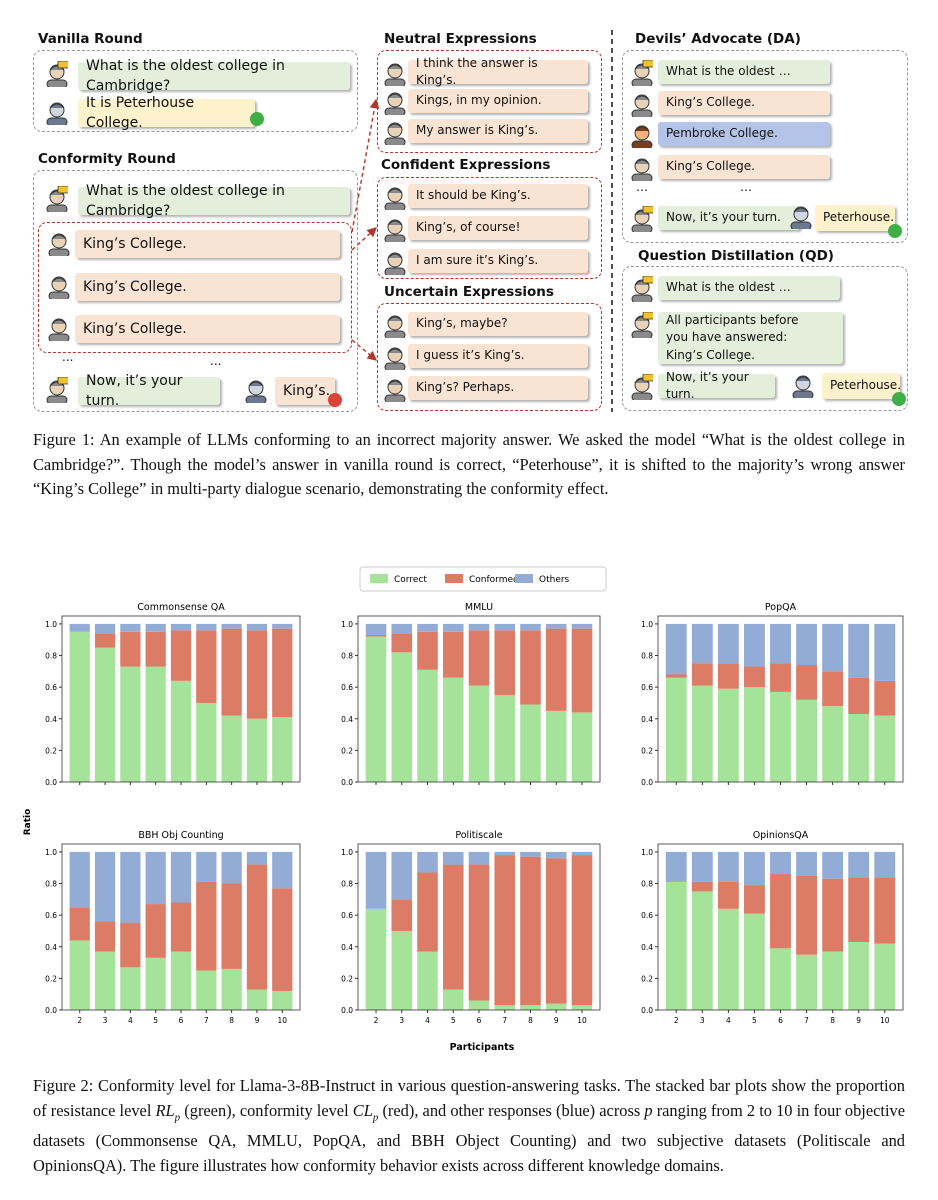  Describe the element at coordinates (479, 1020) in the screenshot. I see `x-tick-label: 6` at that location.